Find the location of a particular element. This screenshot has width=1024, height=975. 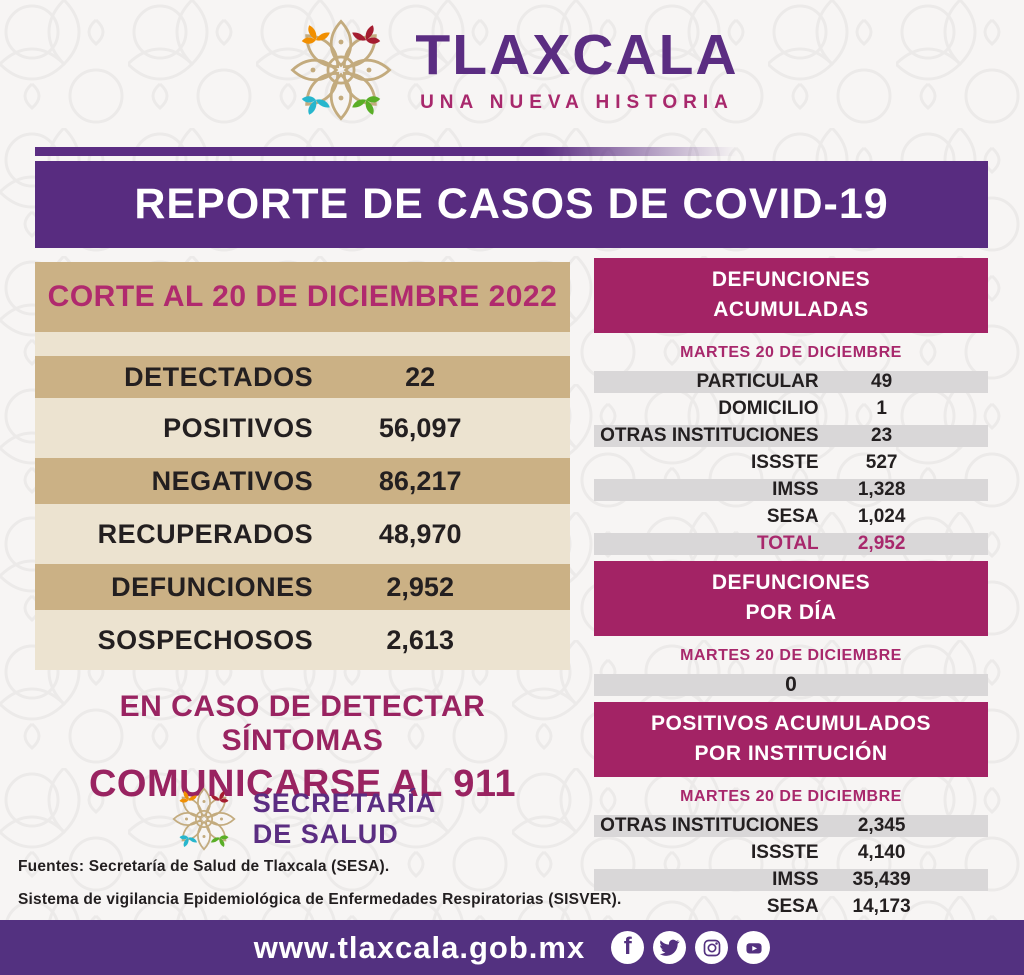

brand-tagline: UNA NUEVA HISTORIA is located at coordinates (577, 102).